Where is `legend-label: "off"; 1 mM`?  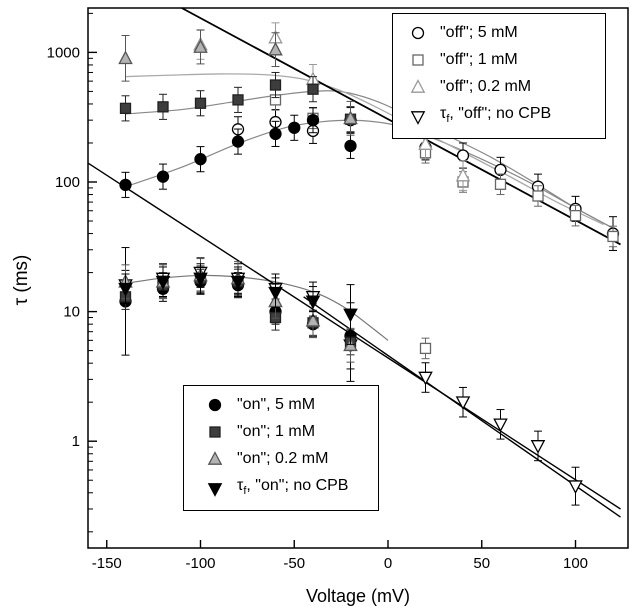
legend-label: "off"; 1 mM is located at coordinates (479, 59).